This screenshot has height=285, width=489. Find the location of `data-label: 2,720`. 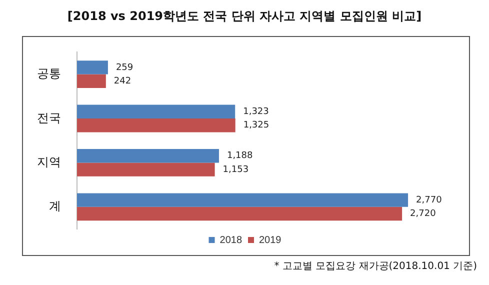

data-label: 2,720 is located at coordinates (423, 214).